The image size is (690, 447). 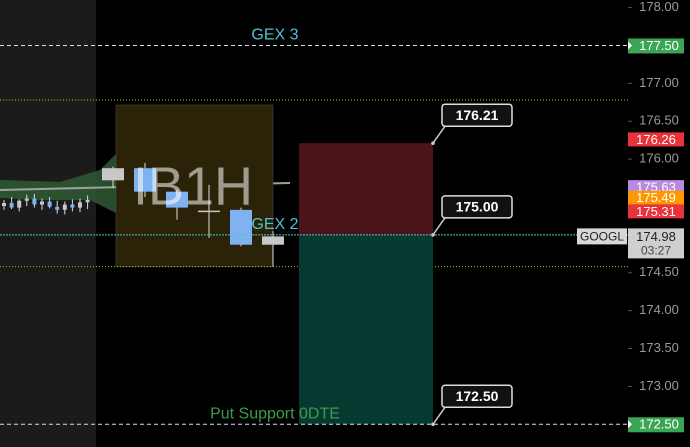 I want to click on price-tag-label: 176.26, so click(x=656, y=139).